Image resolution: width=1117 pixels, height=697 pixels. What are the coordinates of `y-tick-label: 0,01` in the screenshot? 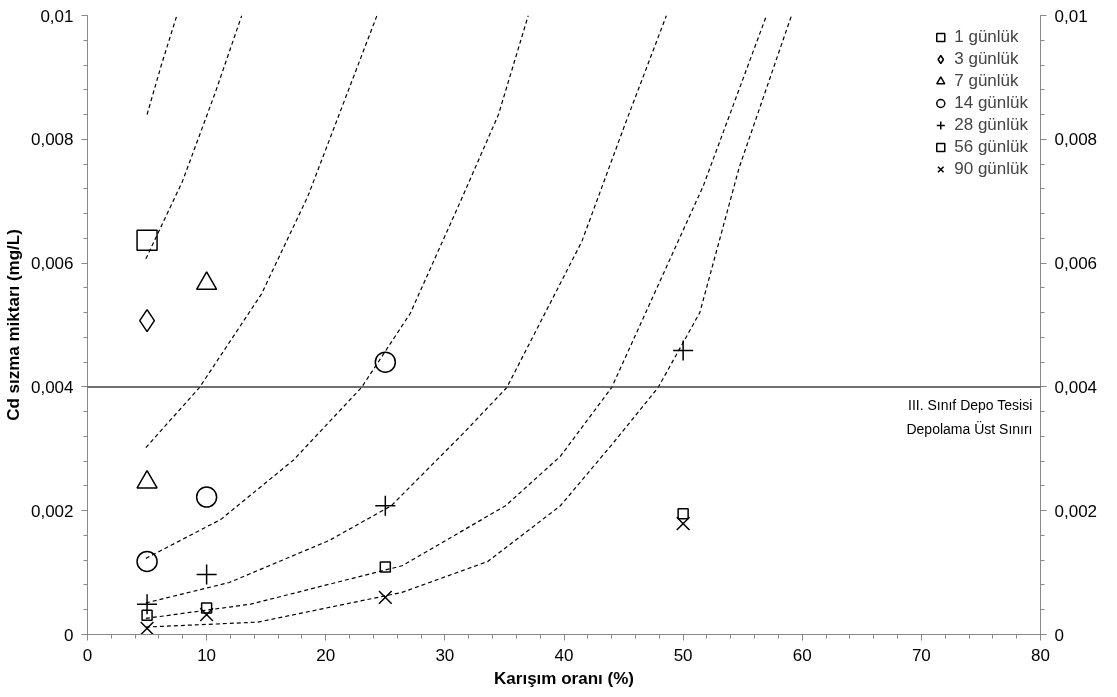 It's located at (57, 16).